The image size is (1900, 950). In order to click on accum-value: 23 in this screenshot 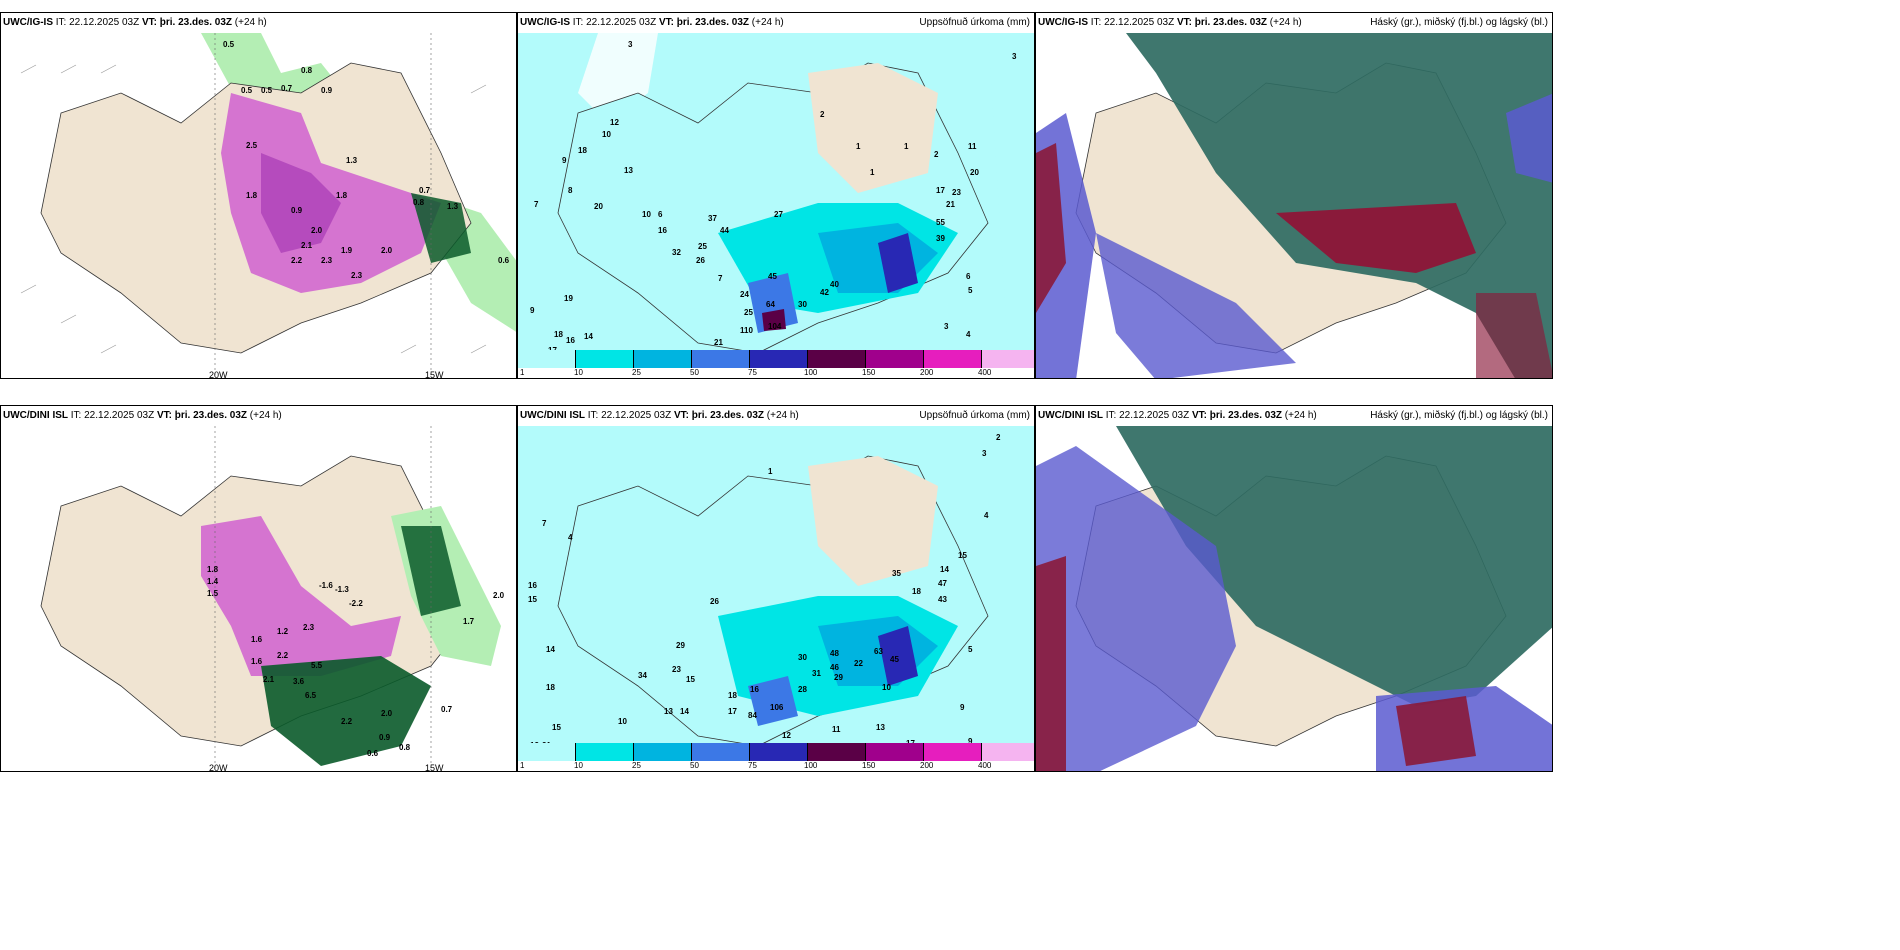, I will do `click(676, 669)`.